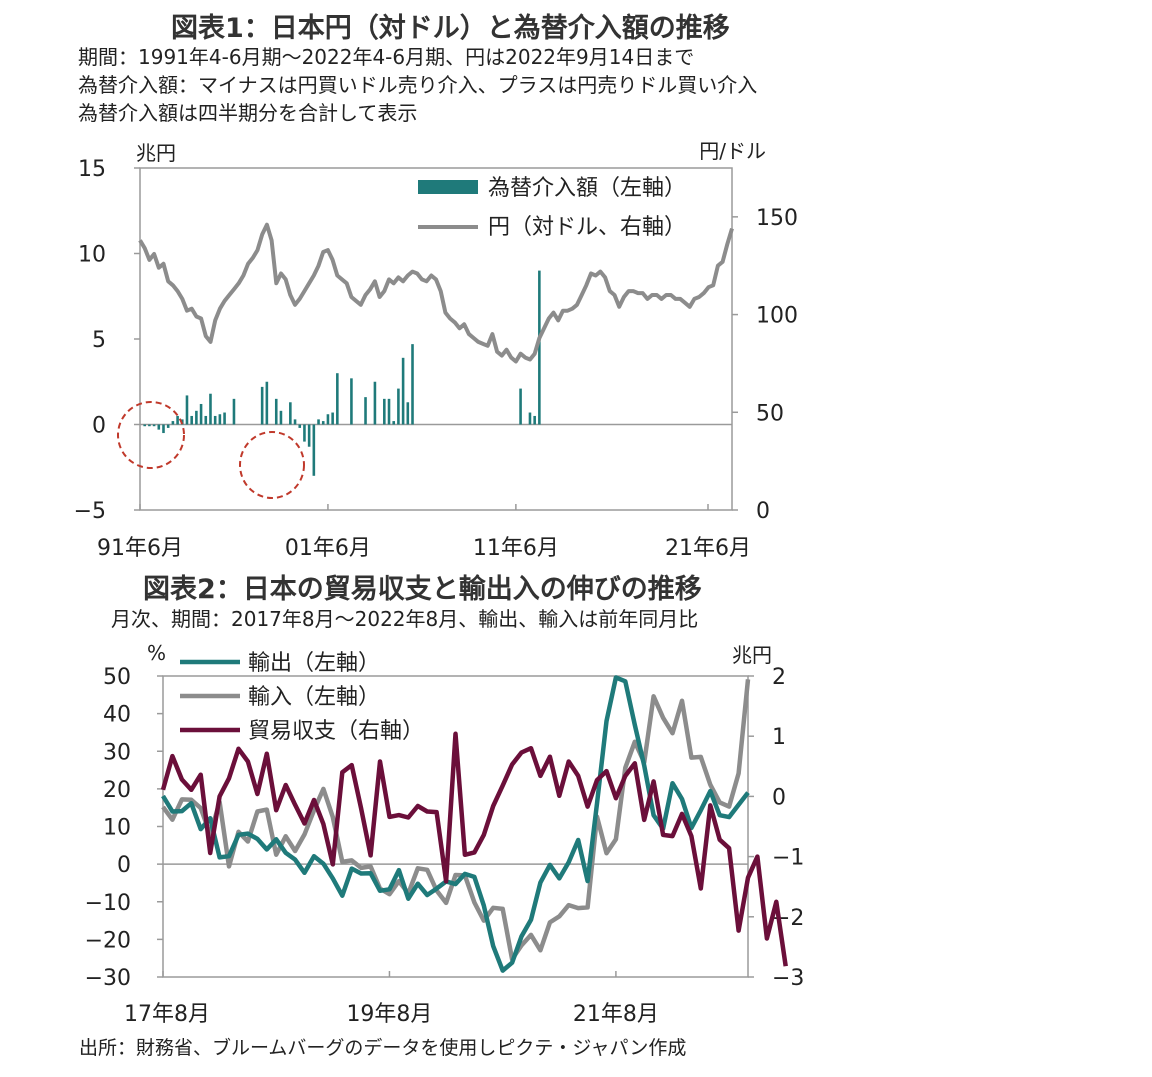  Describe the element at coordinates (99, 426) in the screenshot. I see `chart1-left-tick-label: 0` at that location.